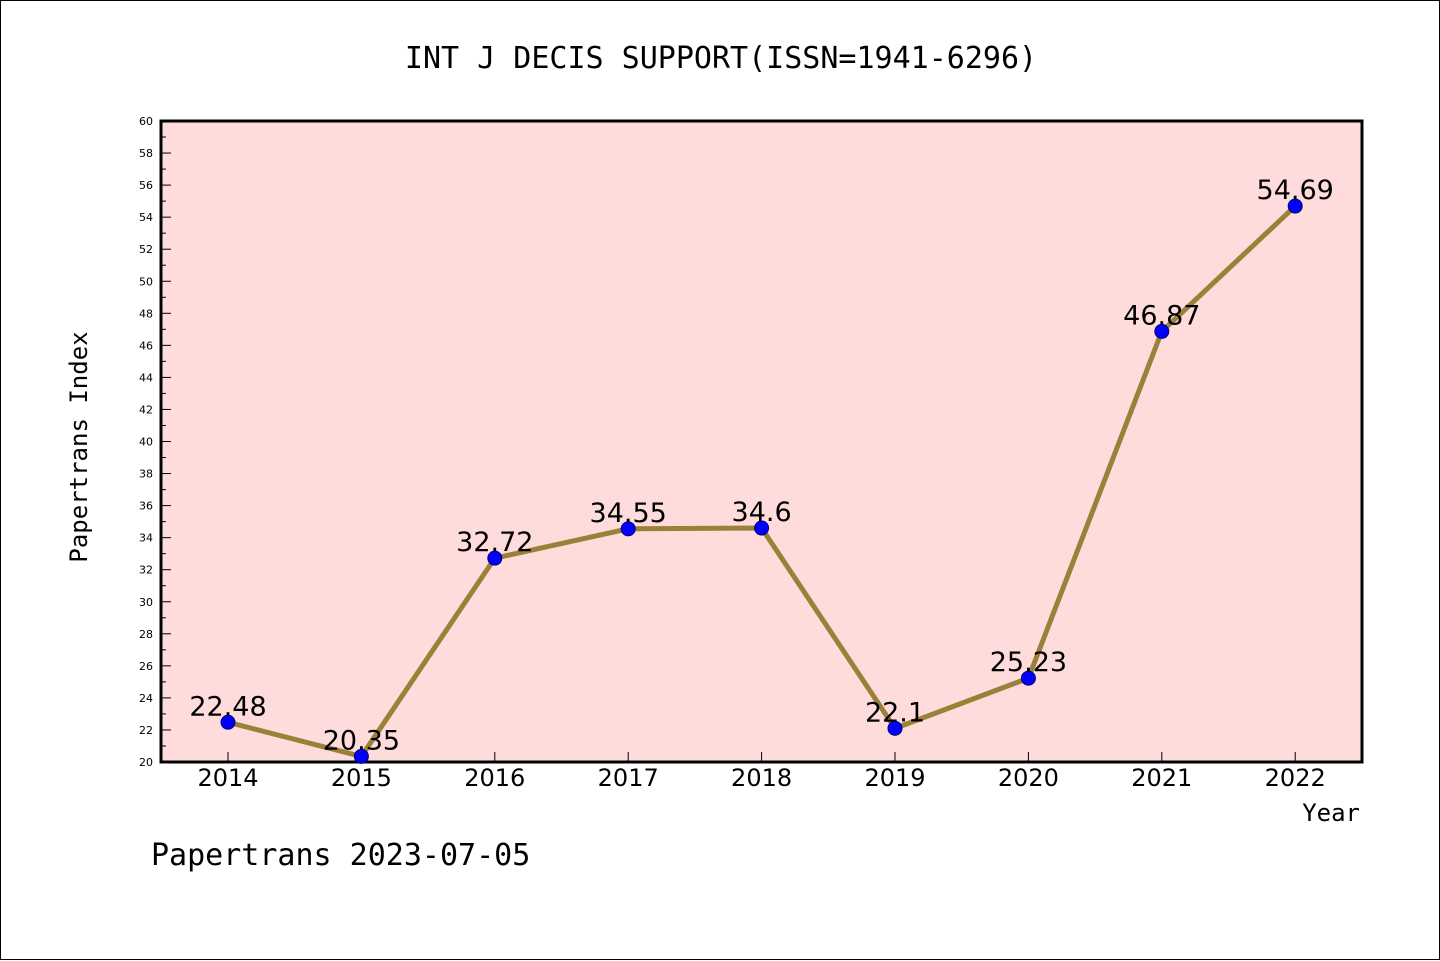 The image size is (1440, 961). Describe the element at coordinates (628, 778) in the screenshot. I see `x-tick-label: 2017` at that location.